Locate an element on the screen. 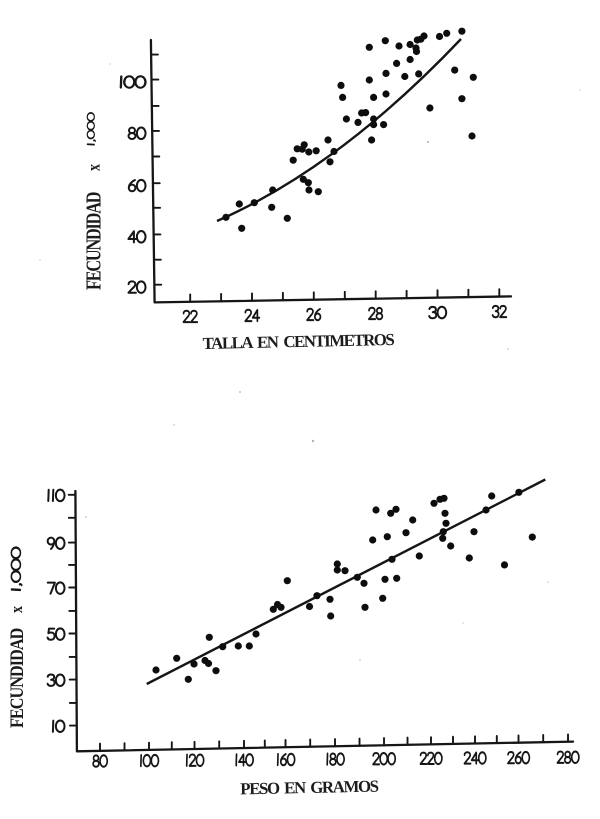 The height and width of the screenshot is (819, 600). svg-text: PESO EN GRAMOS is located at coordinates (309, 788).